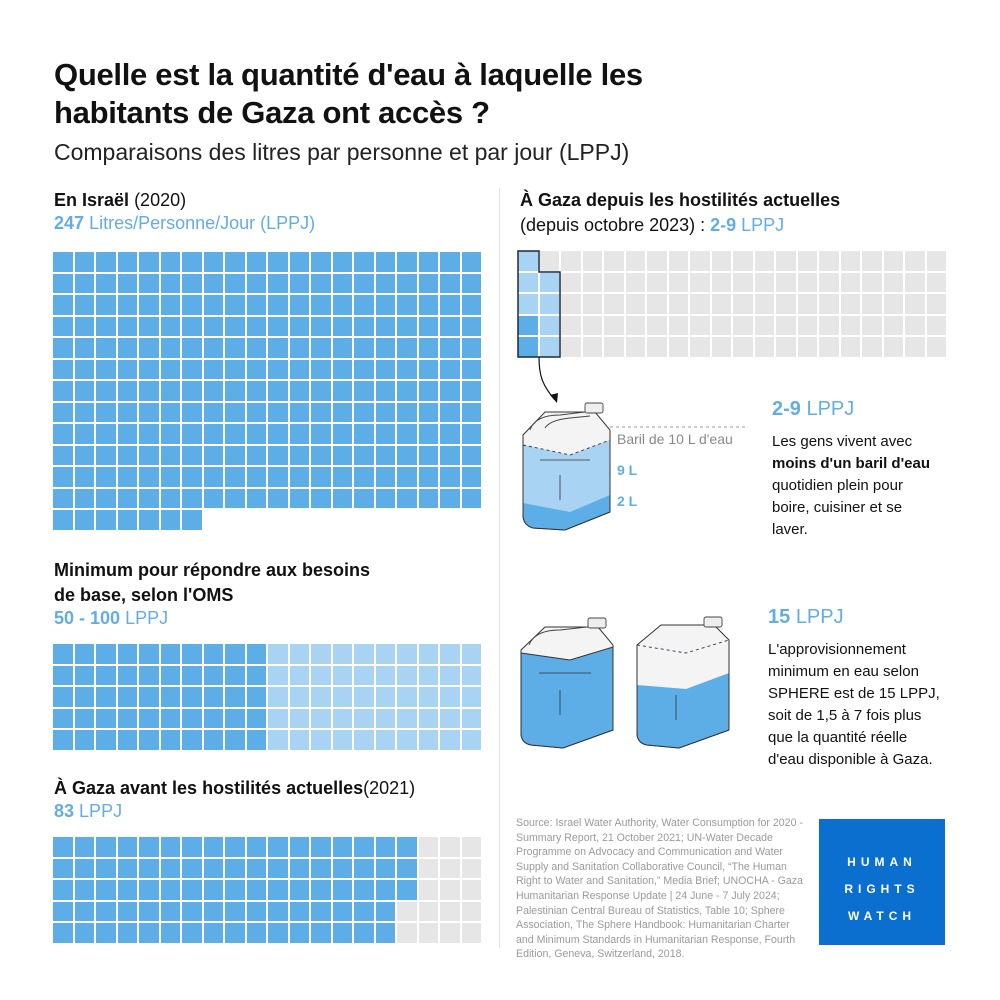 The width and height of the screenshot is (1000, 1000). Describe the element at coordinates (627, 470) in the screenshot. I see `level-high: 9 L` at that location.